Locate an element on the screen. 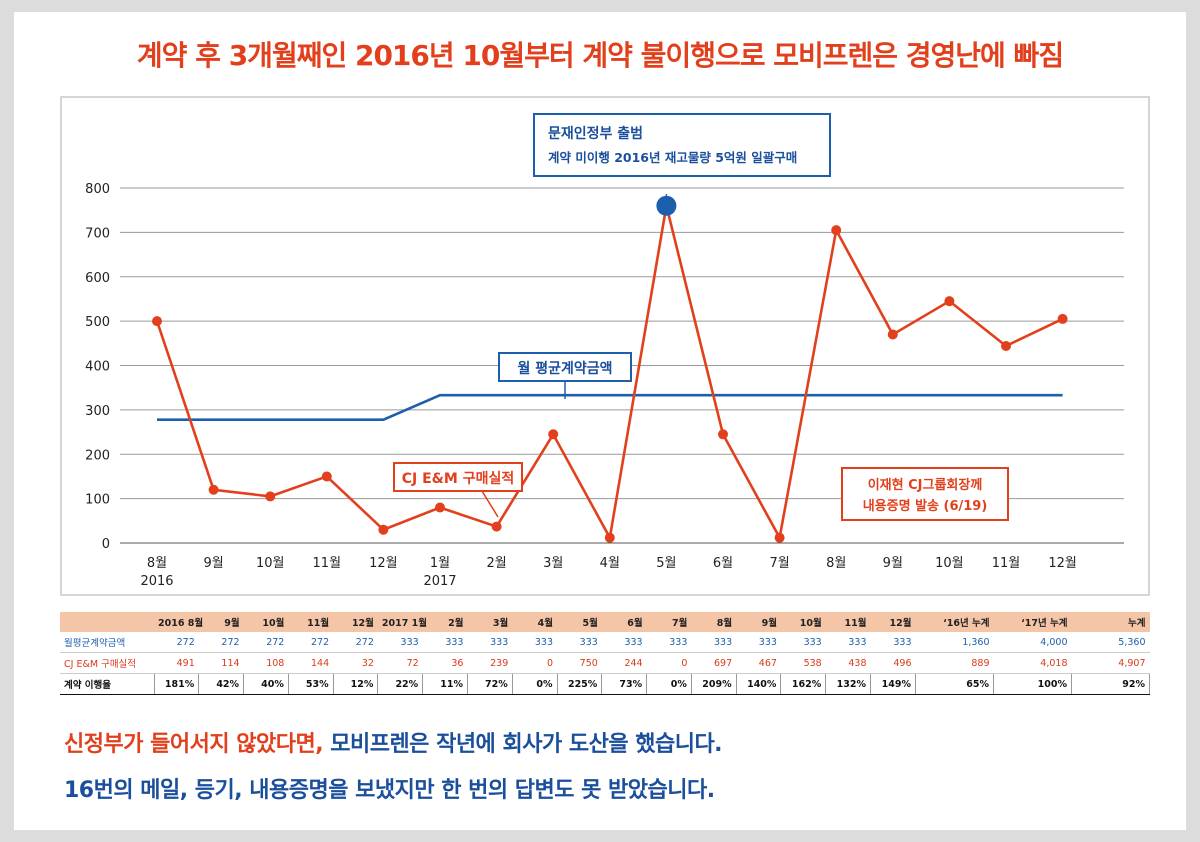 The image size is (1200, 842). table-cell: 438 is located at coordinates (848, 663).